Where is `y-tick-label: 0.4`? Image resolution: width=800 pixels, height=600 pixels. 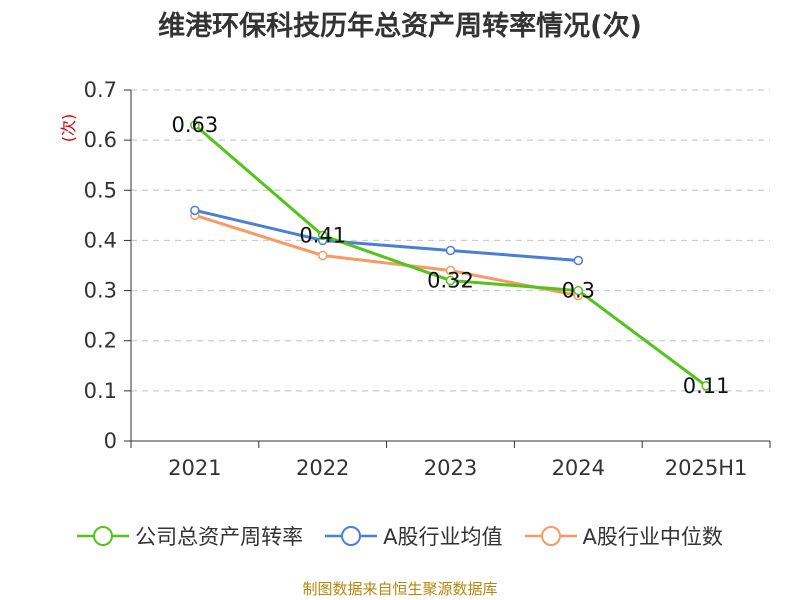
y-tick-label: 0.4 is located at coordinates (100, 240).